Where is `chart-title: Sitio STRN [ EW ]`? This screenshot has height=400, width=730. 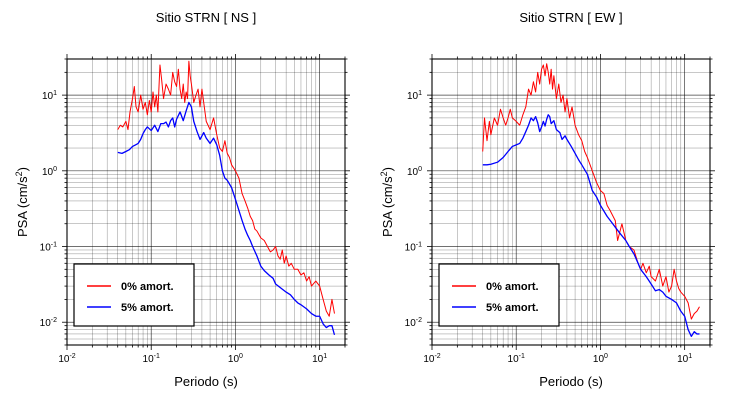
chart-title: Sitio STRN [ EW ] is located at coordinates (570, 17).